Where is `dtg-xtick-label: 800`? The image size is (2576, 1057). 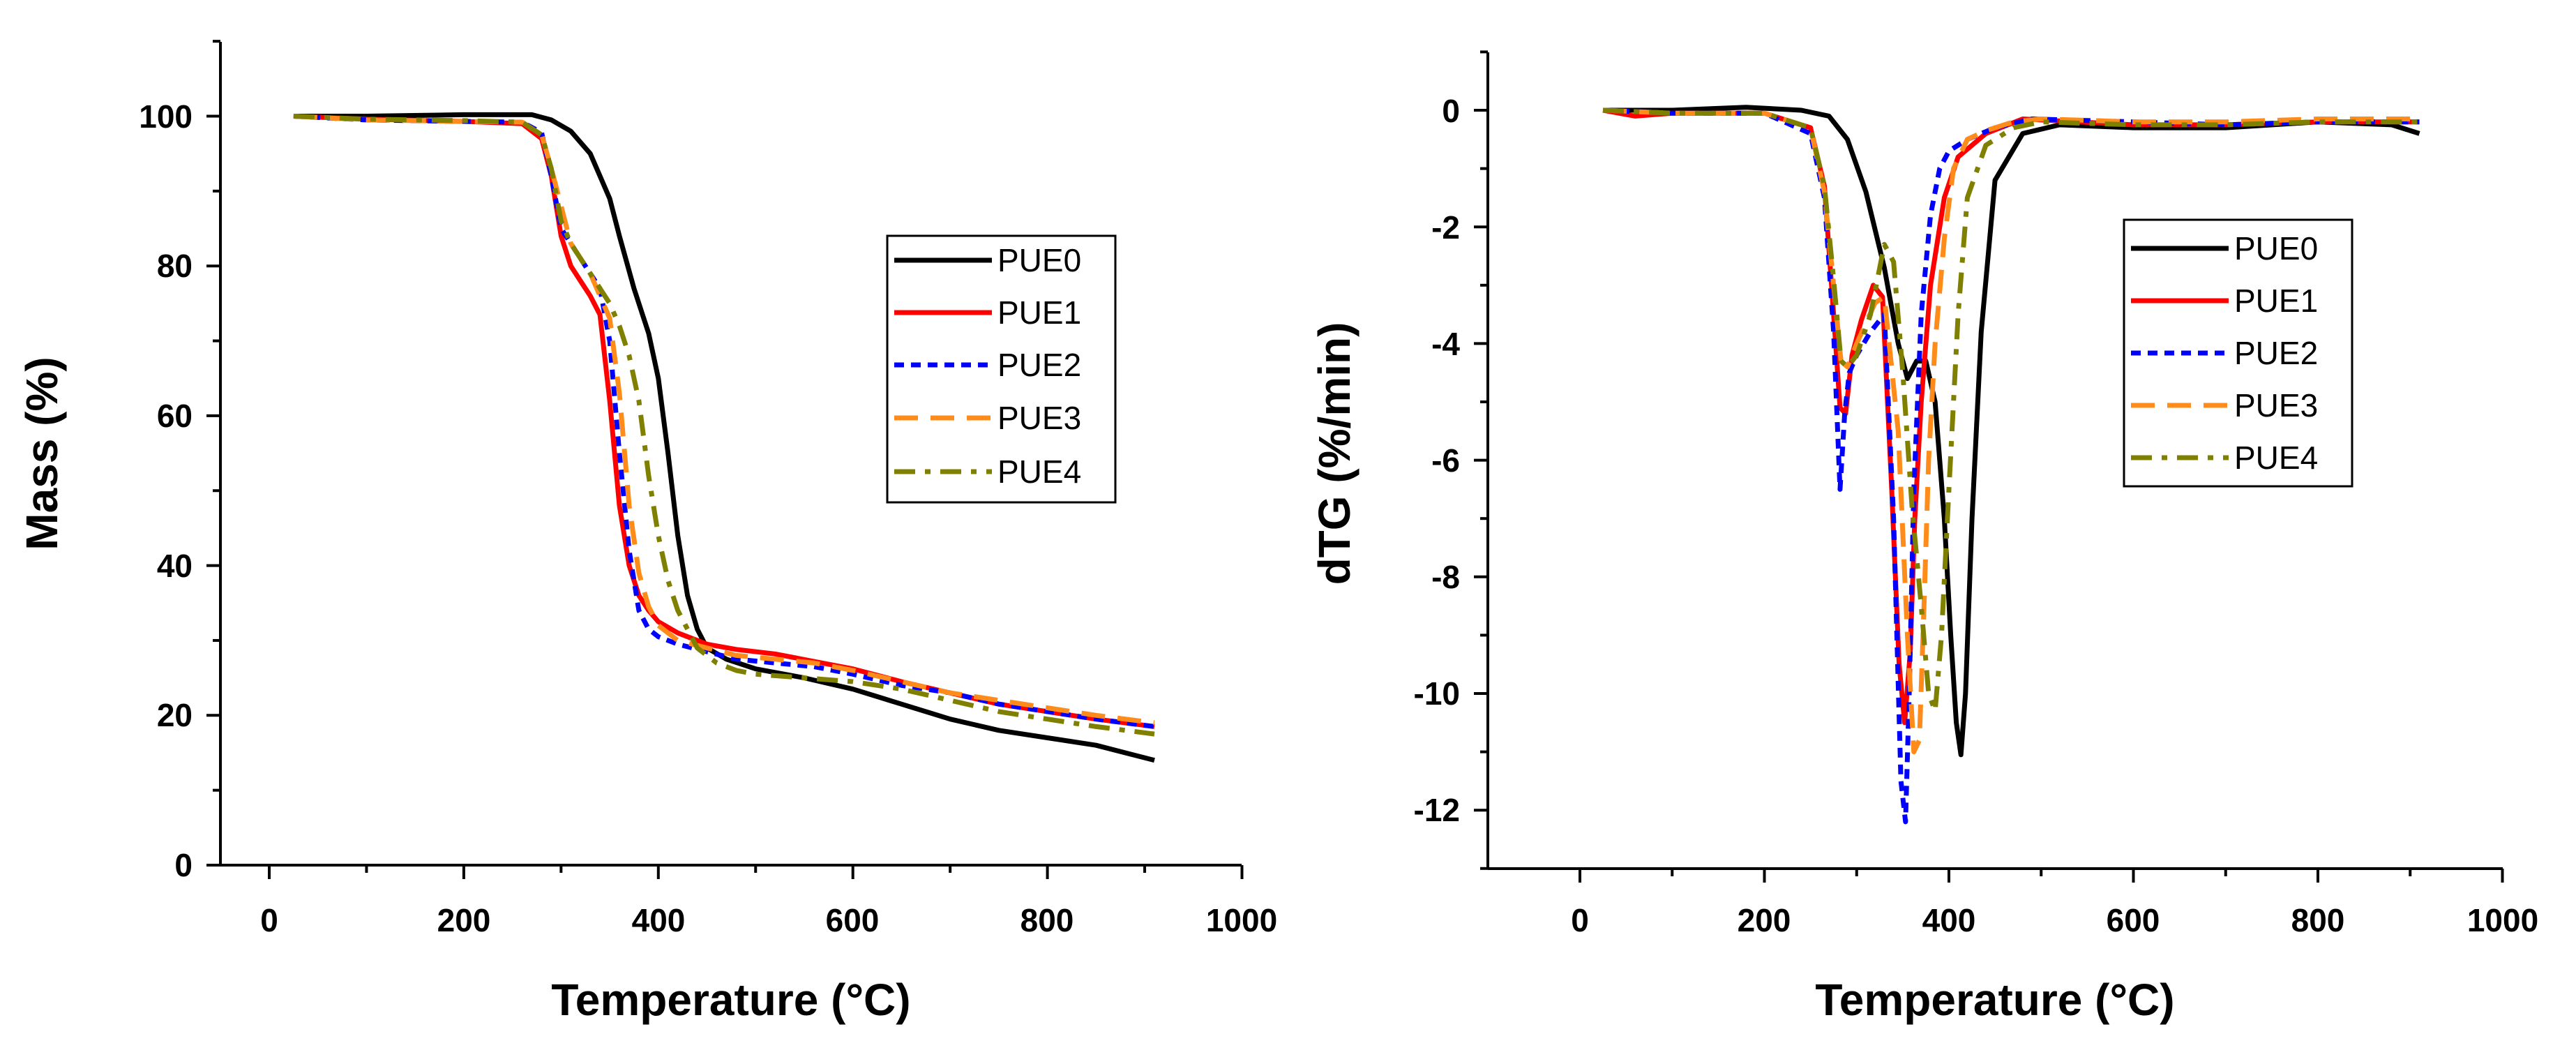 dtg-xtick-label: 800 is located at coordinates (2318, 920).